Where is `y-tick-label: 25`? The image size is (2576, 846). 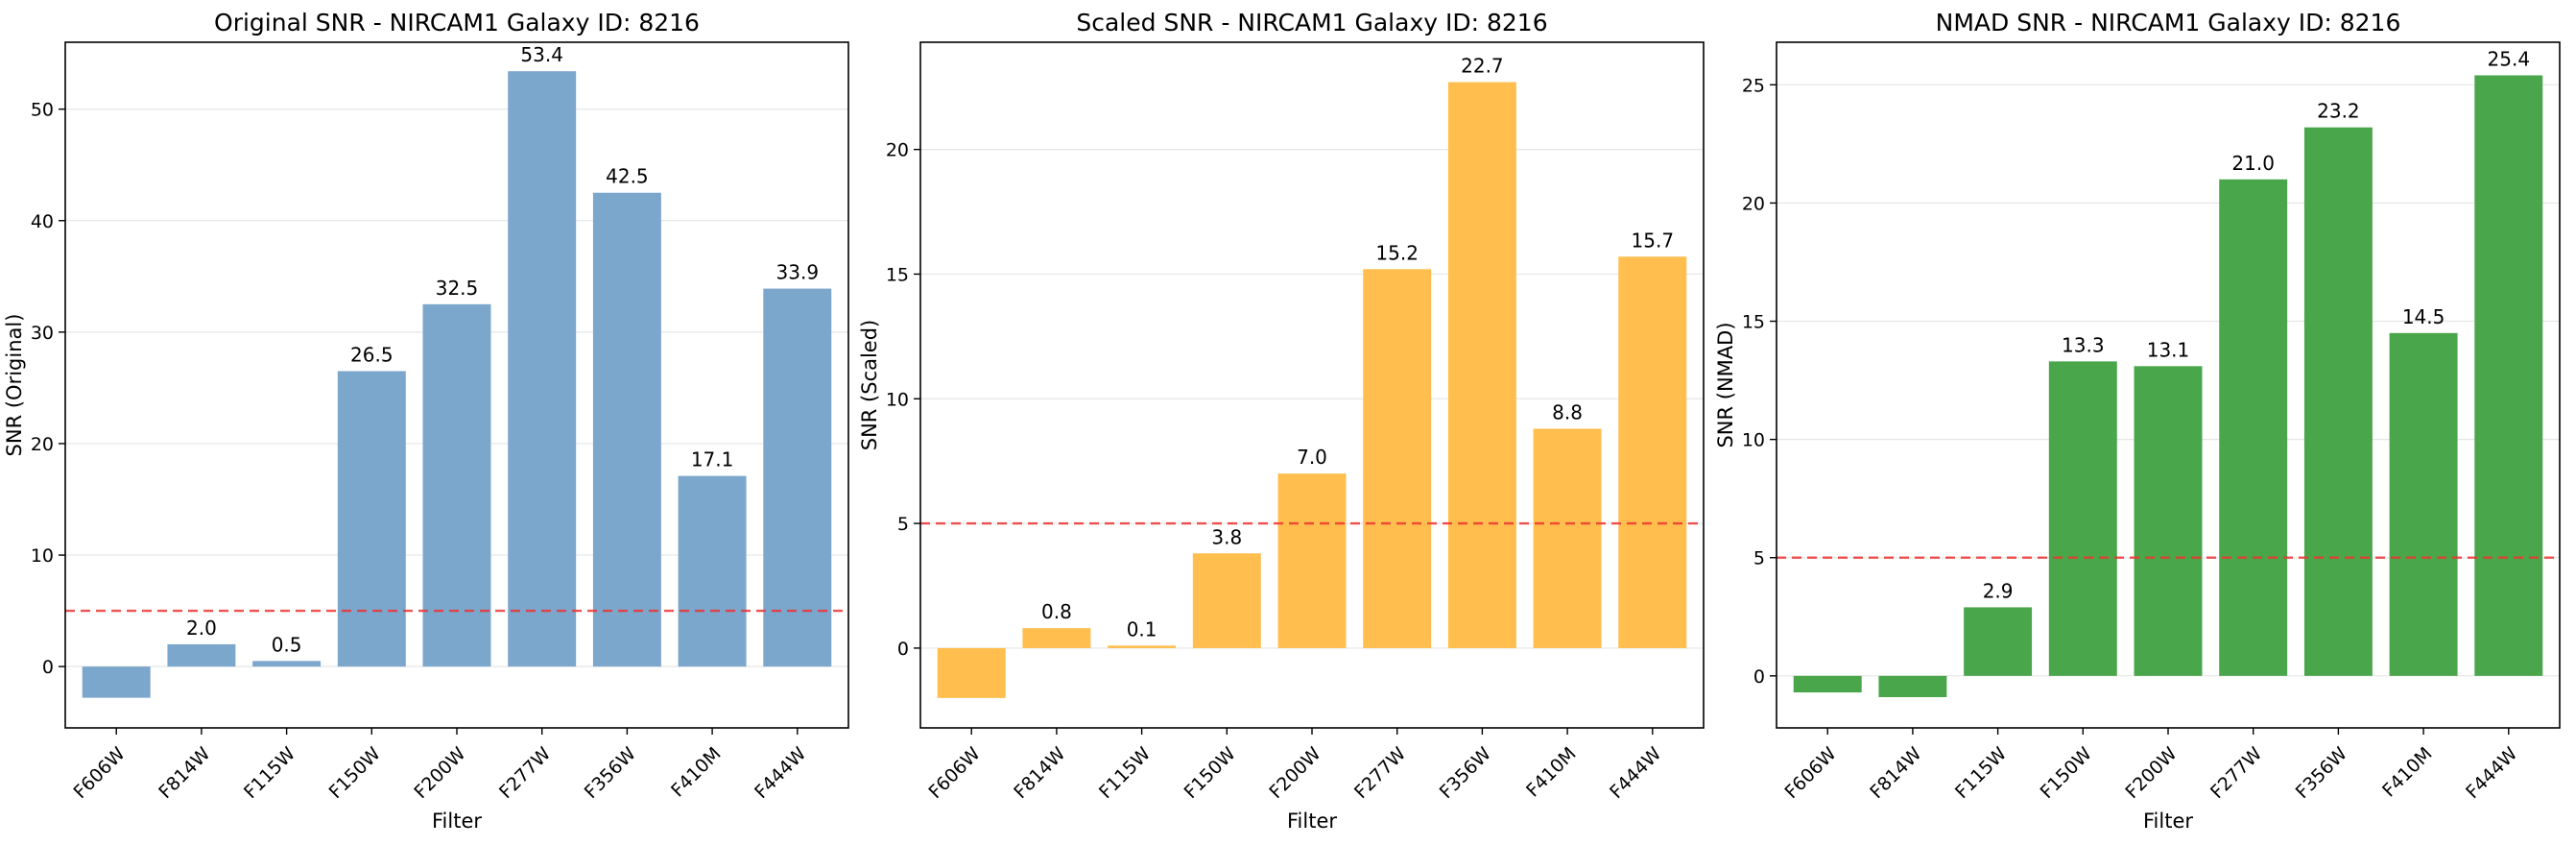 y-tick-label: 25 is located at coordinates (1753, 85).